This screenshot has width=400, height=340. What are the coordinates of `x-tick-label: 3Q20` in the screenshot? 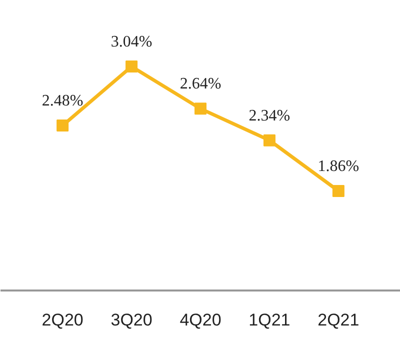 It's located at (131, 320).